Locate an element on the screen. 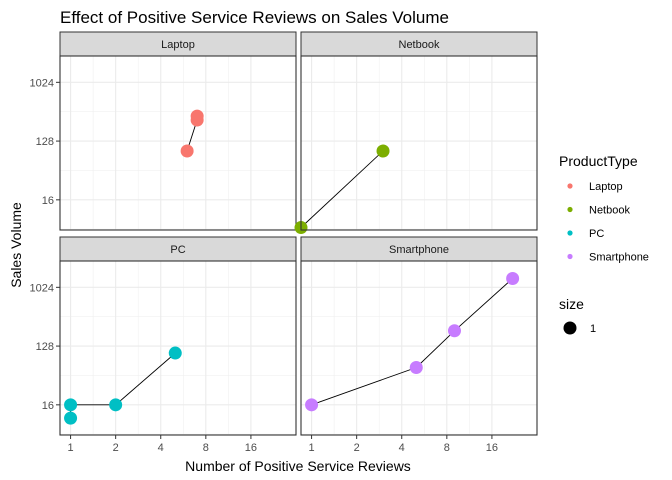 The height and width of the screenshot is (480, 672). legend-color-items: Laptop Netbook PC Smartphone is located at coordinates (608, 222).